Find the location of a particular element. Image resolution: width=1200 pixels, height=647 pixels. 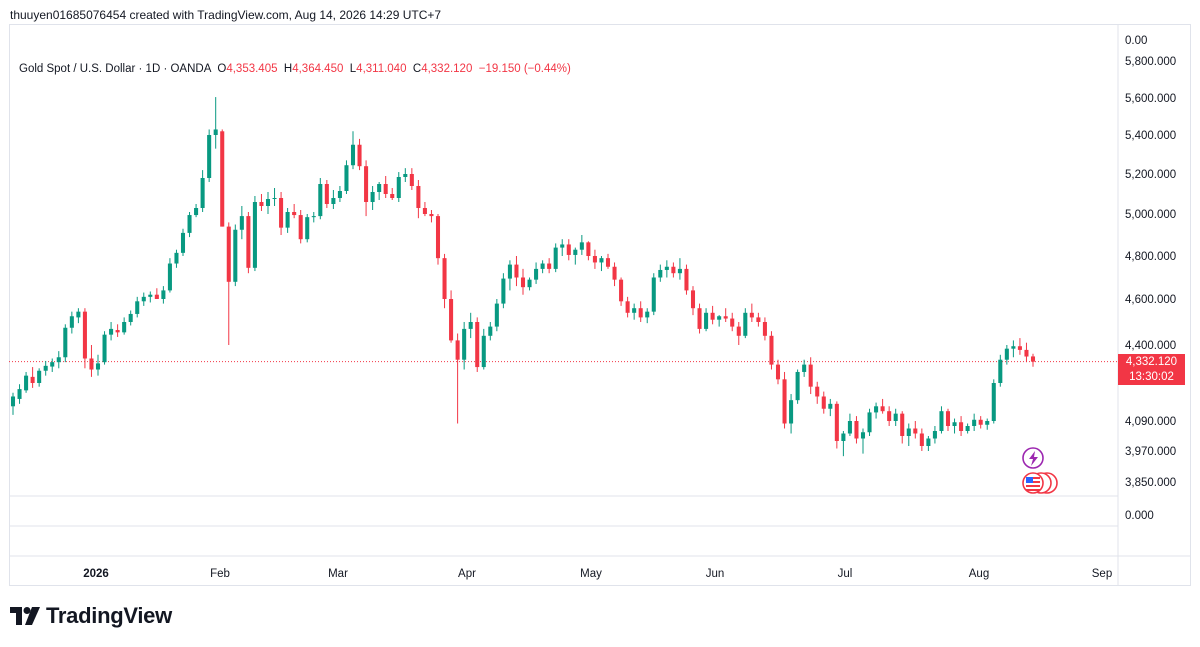

tradingview-logo: TradingView is located at coordinates (91, 616).